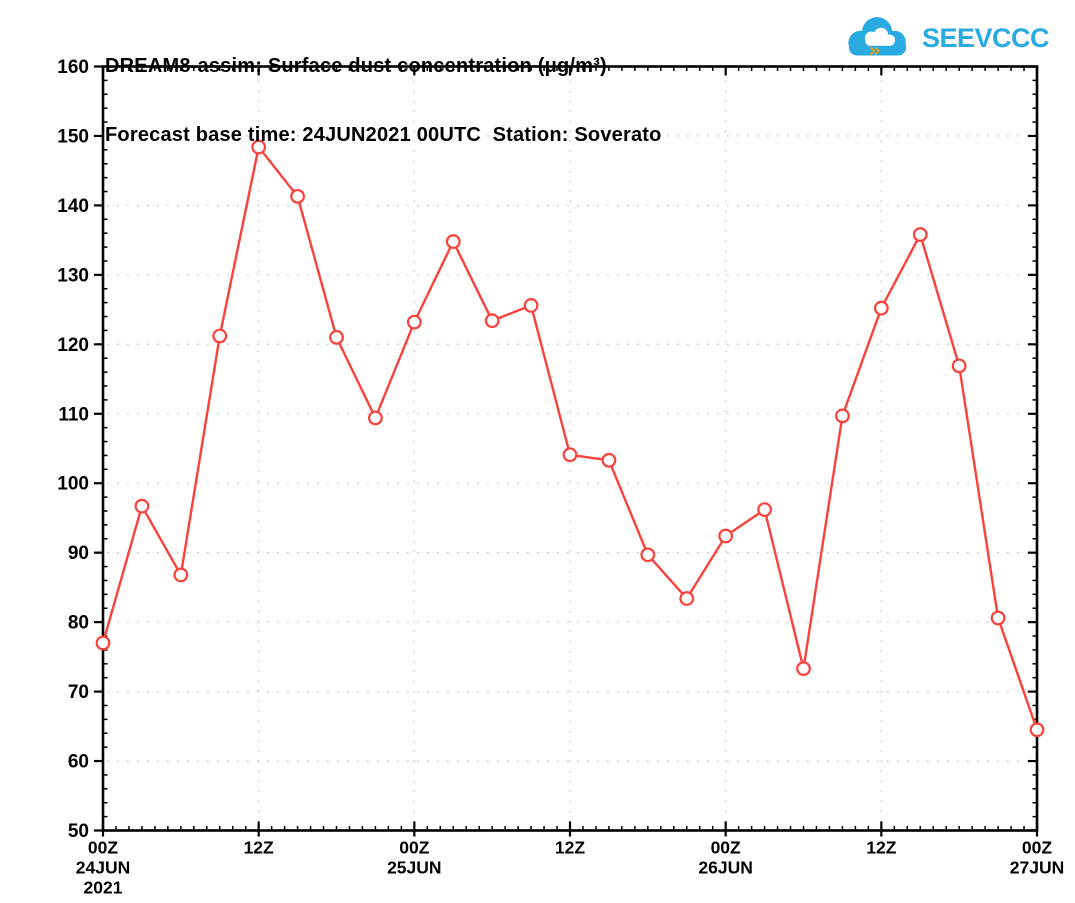 The height and width of the screenshot is (903, 1075). What do you see at coordinates (103, 868) in the screenshot?
I see `x-tick-date: 24JUN` at bounding box center [103, 868].